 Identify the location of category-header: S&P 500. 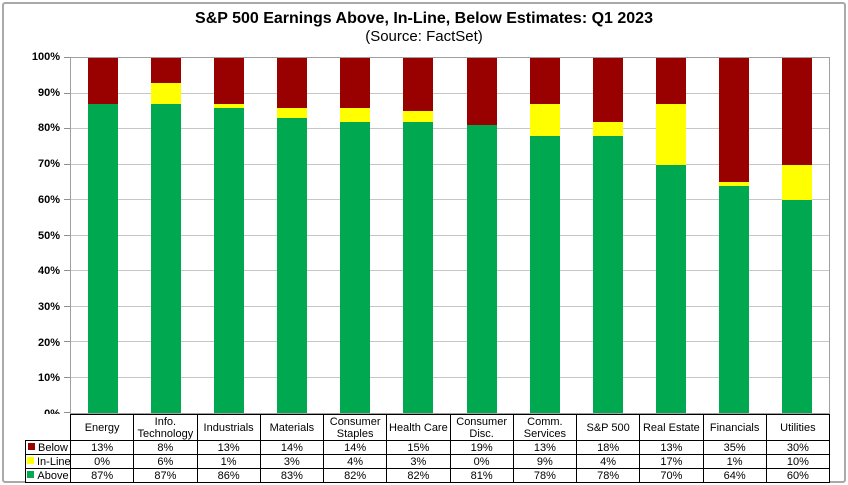
(608, 427).